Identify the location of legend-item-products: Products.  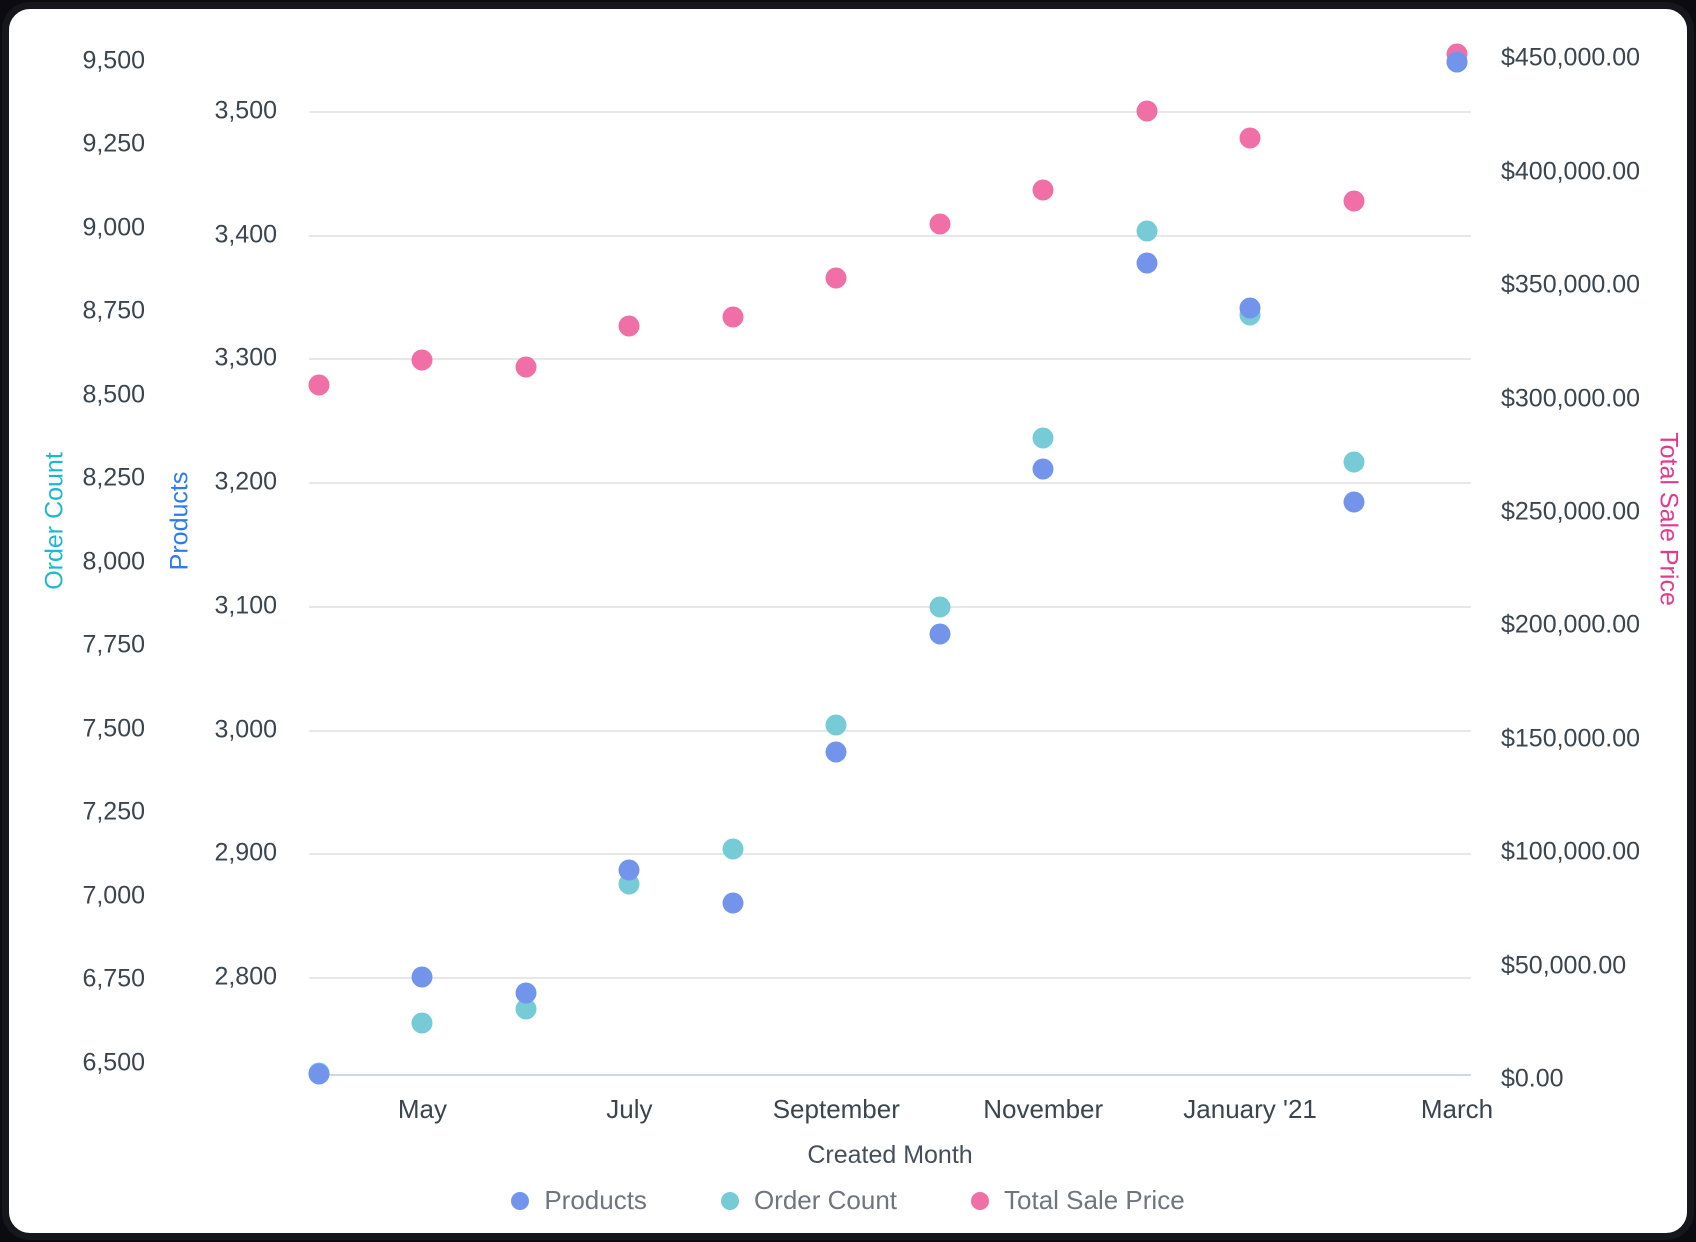
(579, 1200).